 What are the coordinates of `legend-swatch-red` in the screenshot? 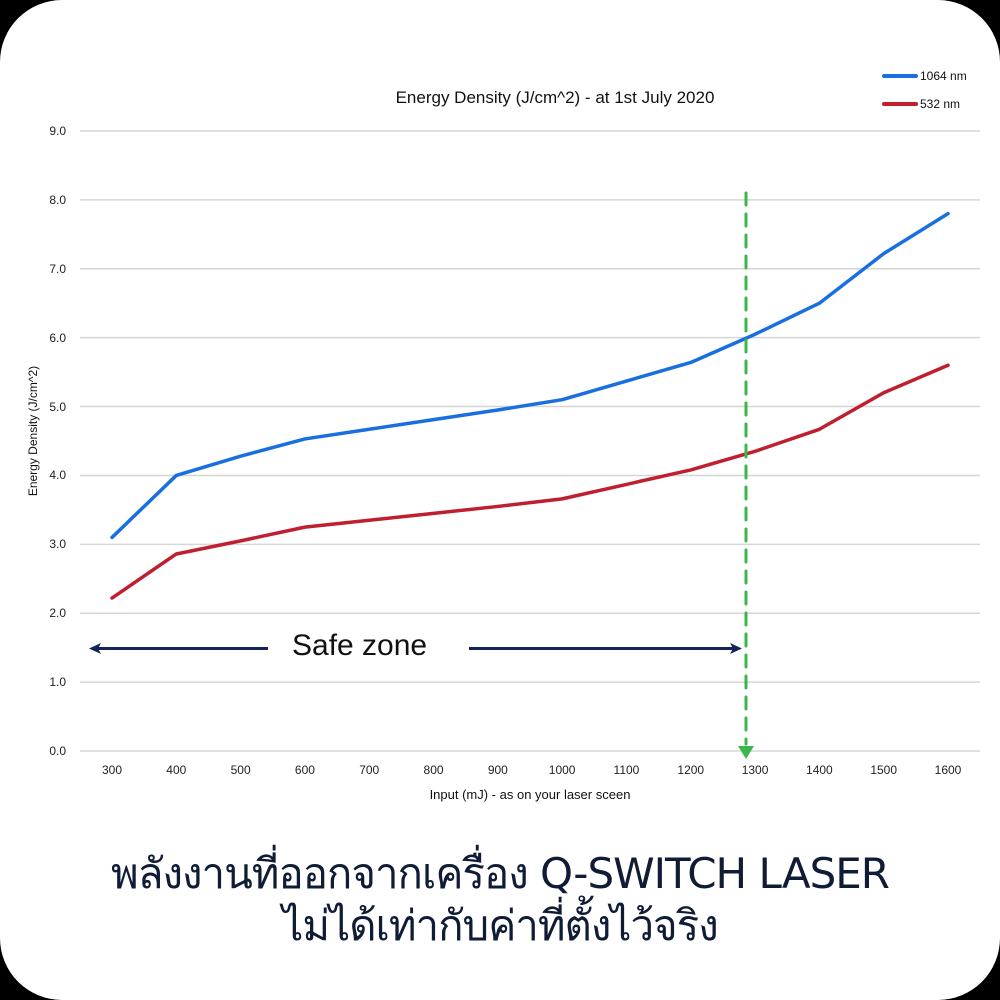 It's located at (900, 104).